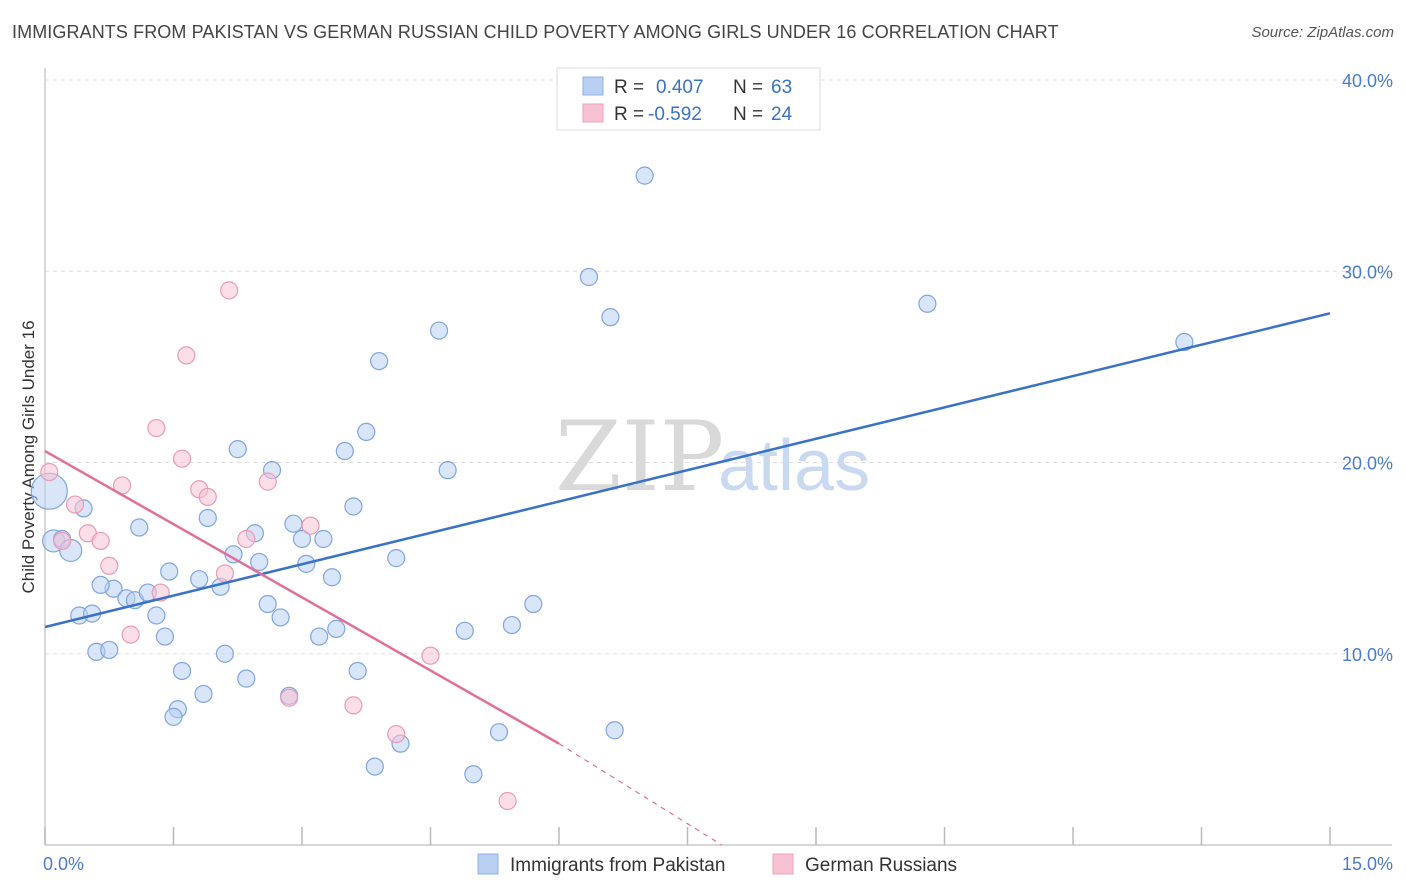 This screenshot has height=892, width=1406. What do you see at coordinates (1367, 655) in the screenshot?
I see `y-tick-label-0: 10.0%` at bounding box center [1367, 655].